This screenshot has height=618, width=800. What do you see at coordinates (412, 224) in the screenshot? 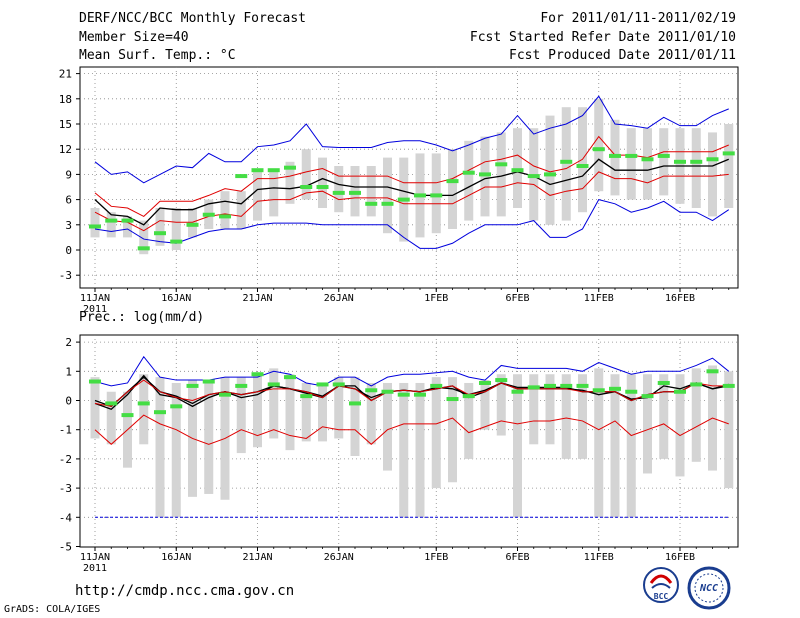
I see `panel1-minimum-line` at bounding box center [412, 224].